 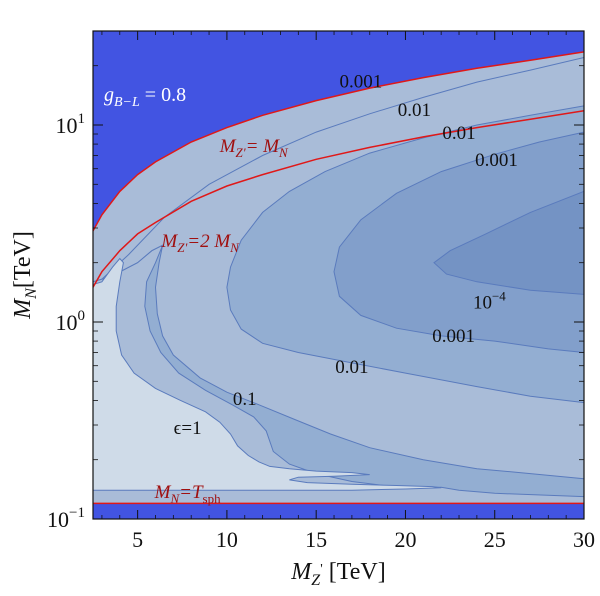 What do you see at coordinates (316, 580) in the screenshot?
I see `x-axis-title-sub: Z` at bounding box center [316, 580].